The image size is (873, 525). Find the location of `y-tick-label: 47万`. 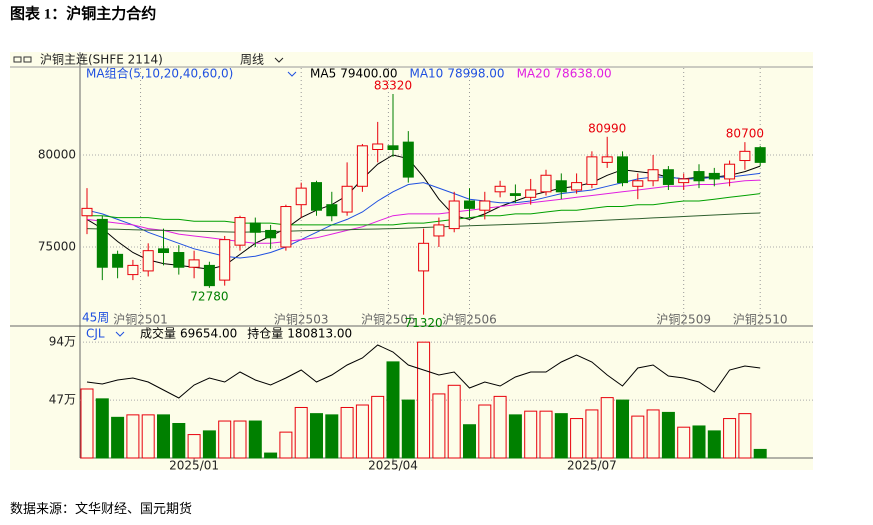

y-tick-label: 47万 is located at coordinates (62, 400).